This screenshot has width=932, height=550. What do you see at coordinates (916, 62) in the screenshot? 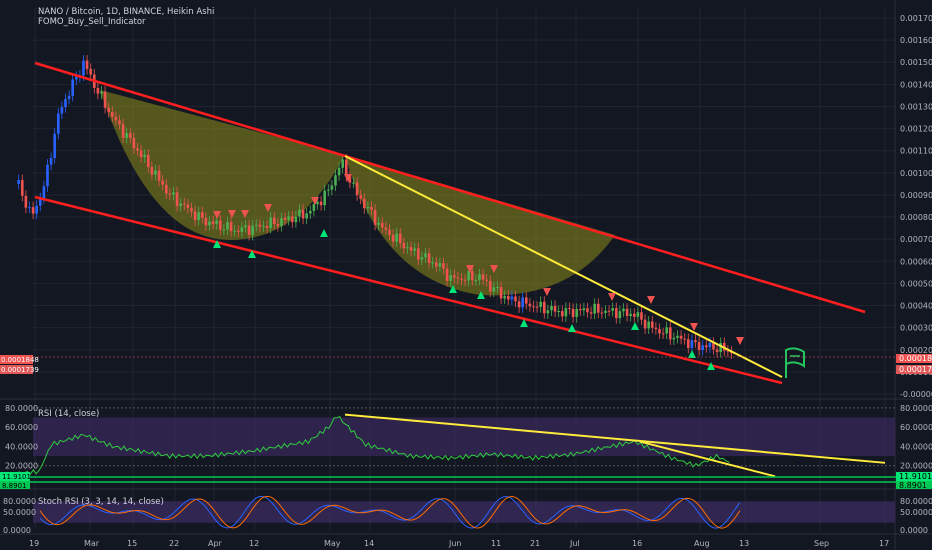
I see `price-tick: 0.0015000` at bounding box center [916, 62].